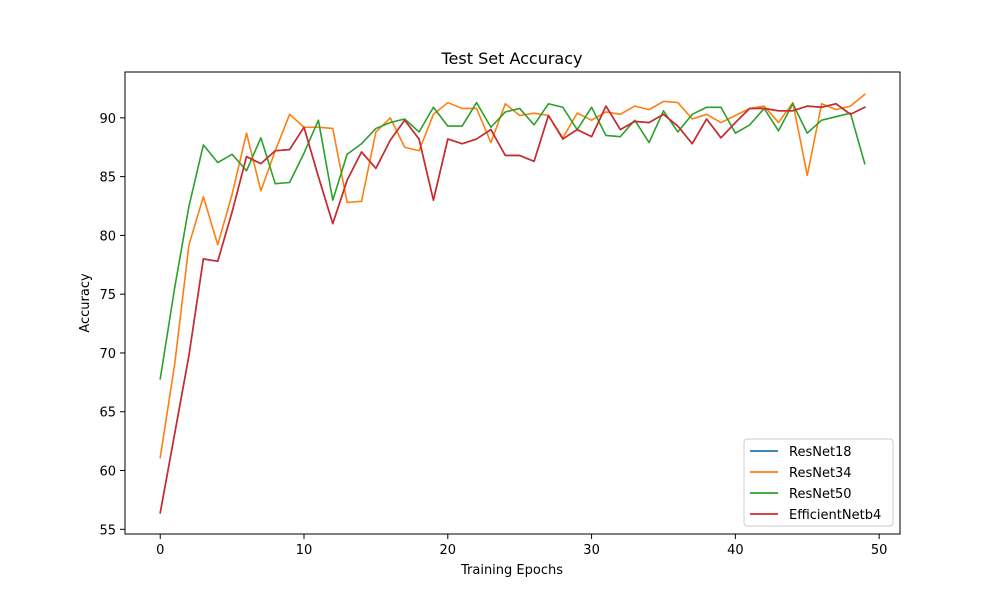 This screenshot has height=600, width=1000. Describe the element at coordinates (820, 452) in the screenshot. I see `legend-label-resnet18: ResNet18` at that location.